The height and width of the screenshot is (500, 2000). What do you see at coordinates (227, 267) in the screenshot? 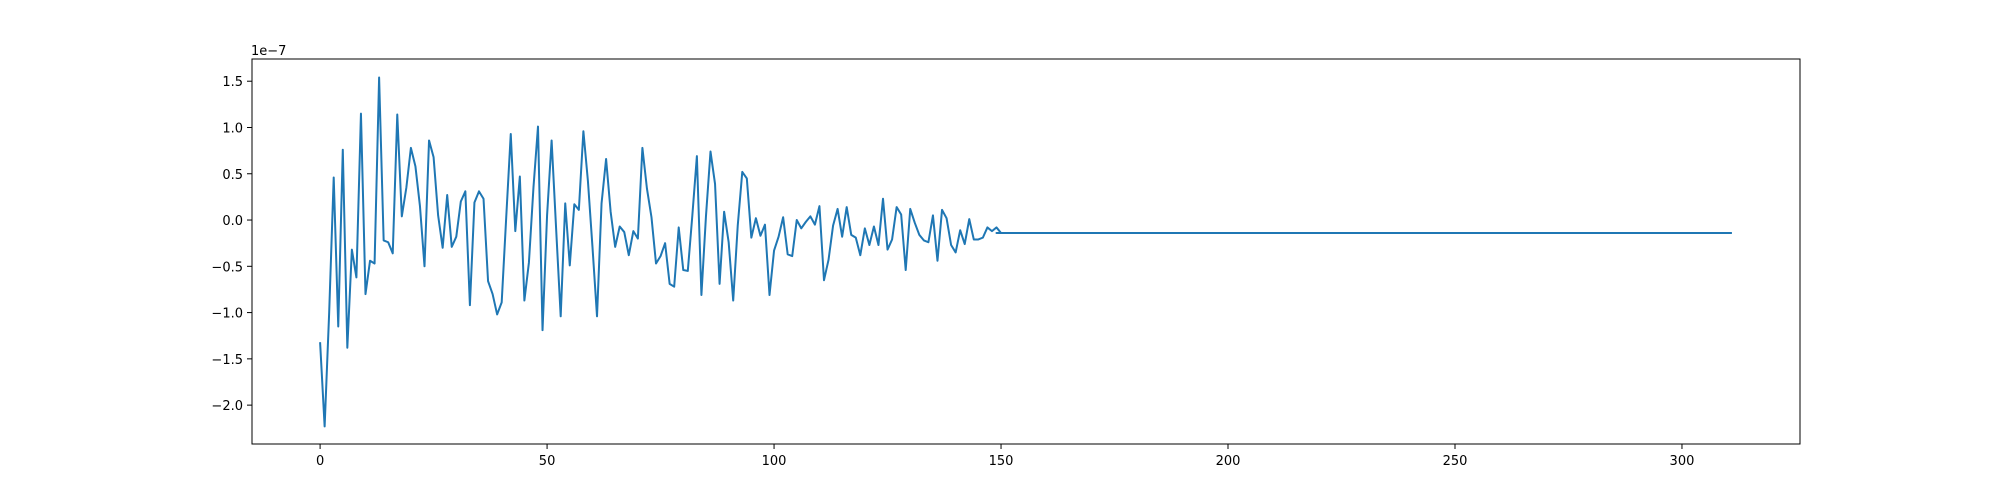
I see `y-tick-label: −0.5` at bounding box center [227, 267].